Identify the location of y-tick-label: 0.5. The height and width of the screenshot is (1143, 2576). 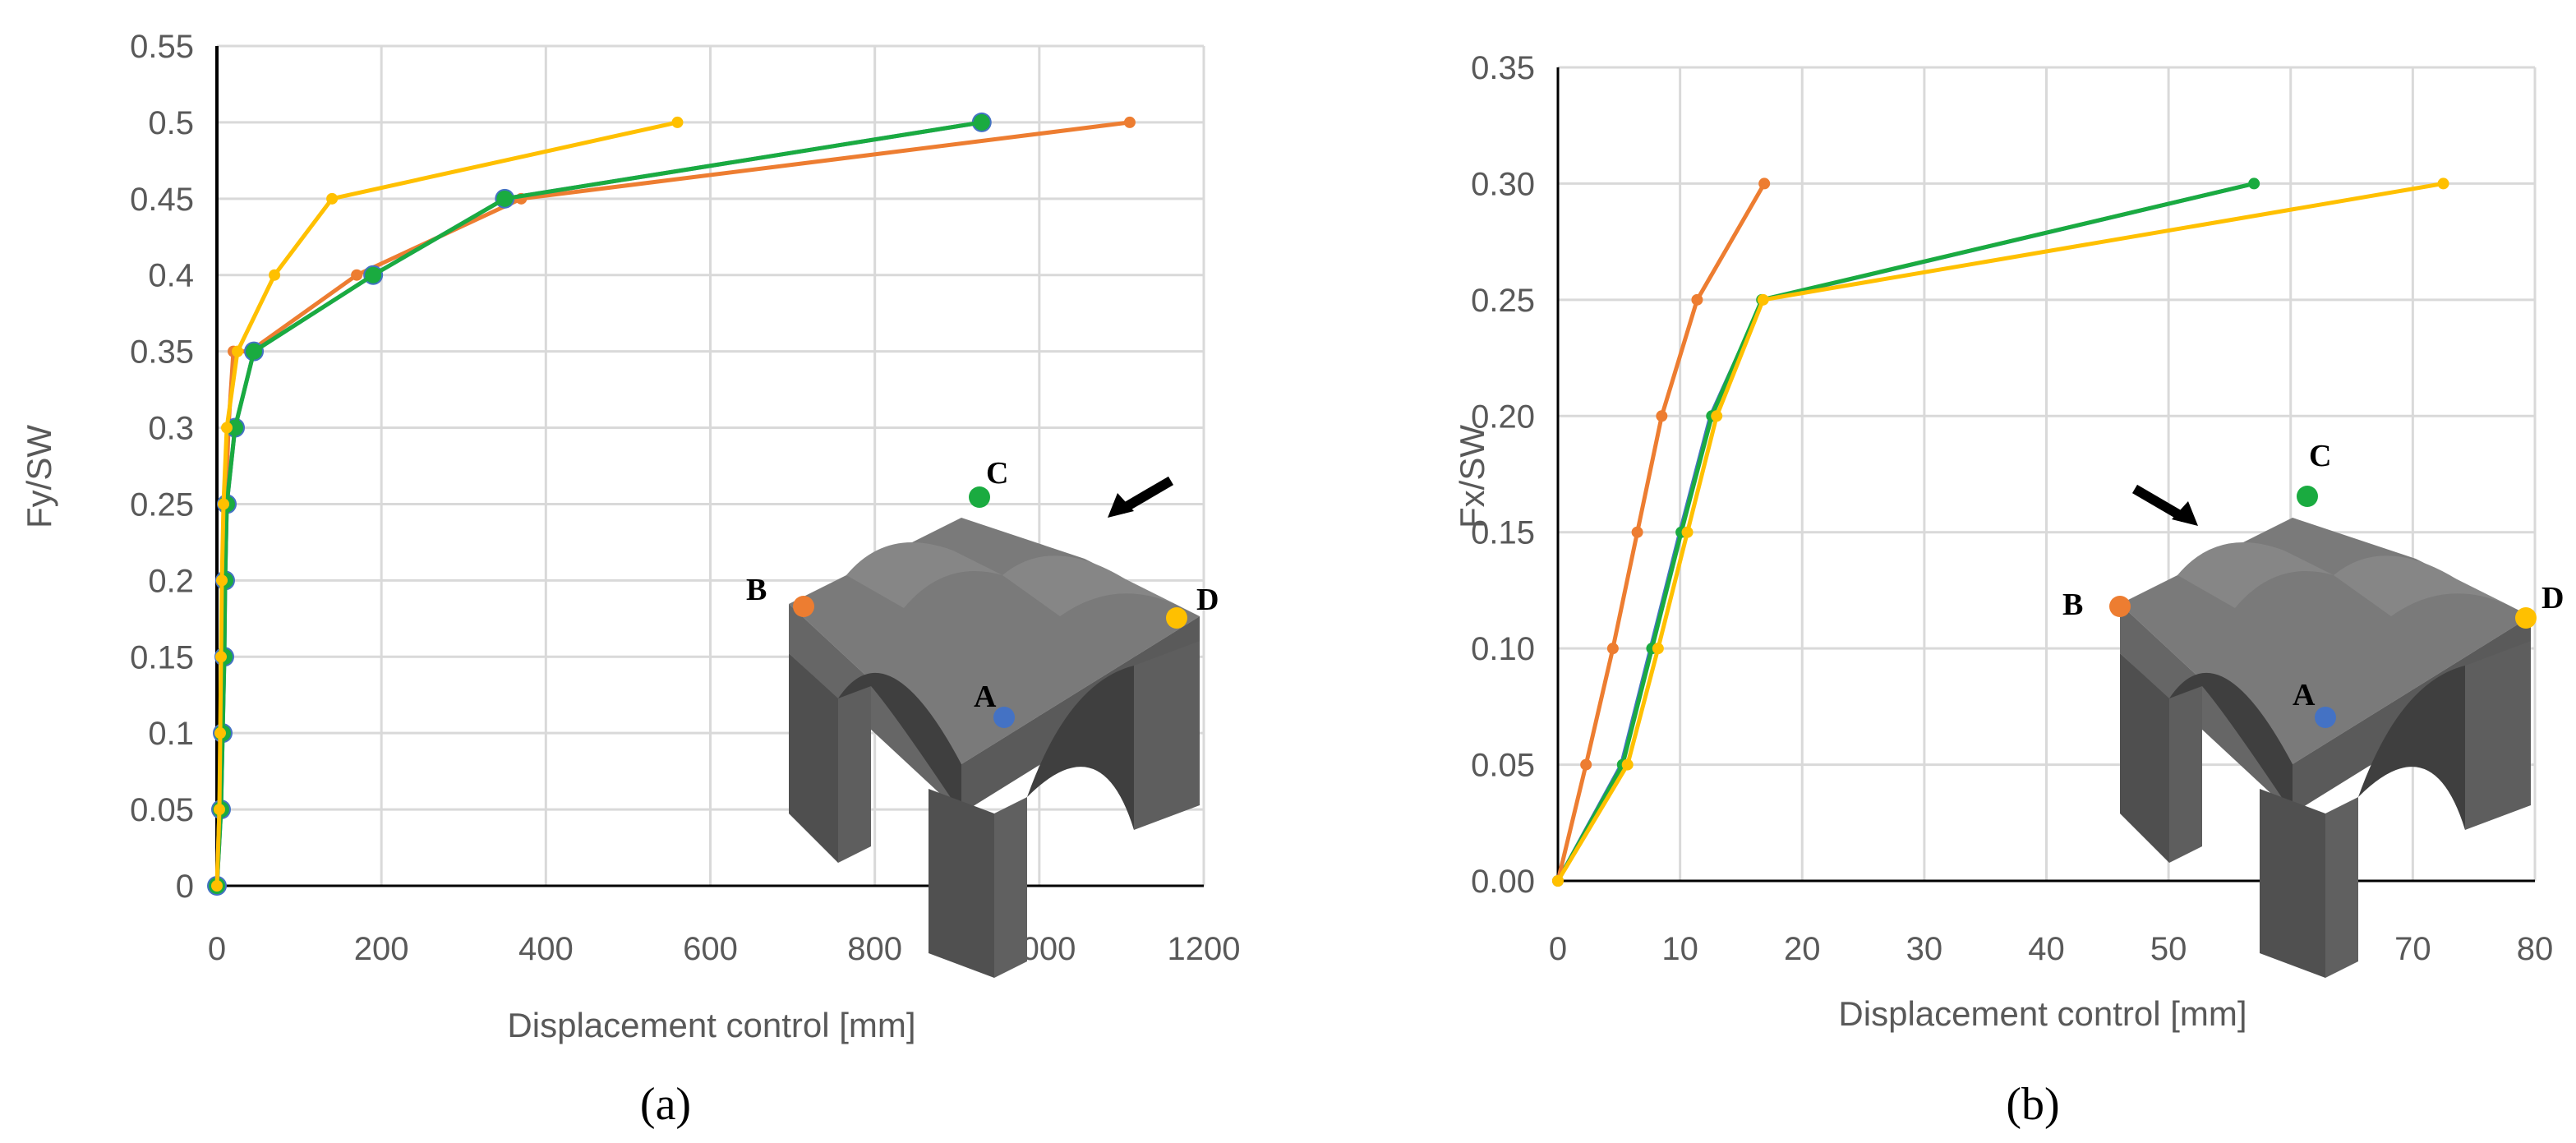
(171, 123).